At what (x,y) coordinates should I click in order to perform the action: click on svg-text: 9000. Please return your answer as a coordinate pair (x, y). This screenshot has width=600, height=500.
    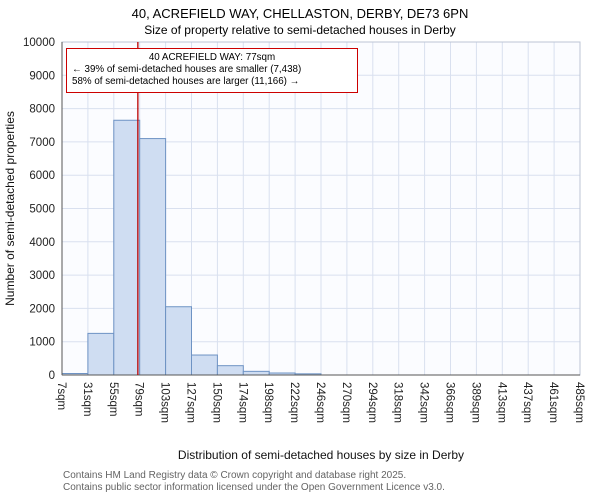
    Looking at the image, I should click on (42, 76).